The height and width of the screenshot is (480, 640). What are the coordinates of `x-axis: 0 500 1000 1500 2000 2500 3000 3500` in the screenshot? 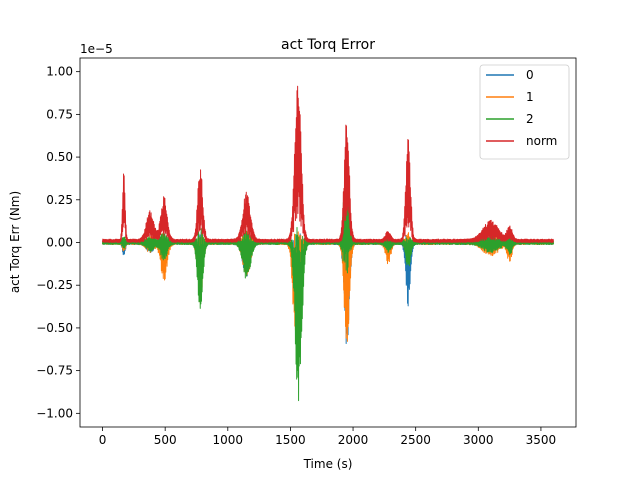 It's located at (327, 437).